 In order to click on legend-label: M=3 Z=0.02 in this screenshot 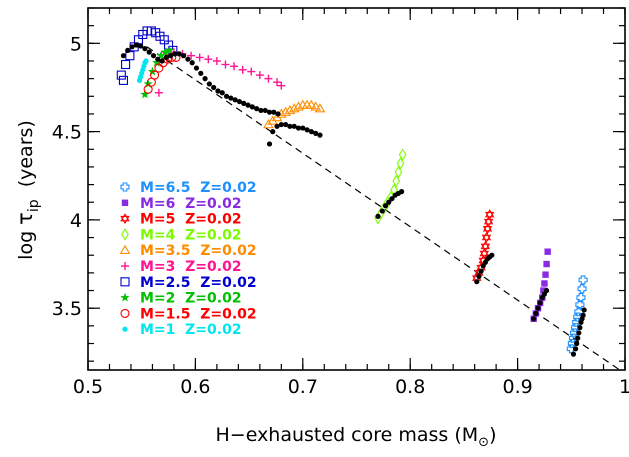, I will do `click(191, 267)`.